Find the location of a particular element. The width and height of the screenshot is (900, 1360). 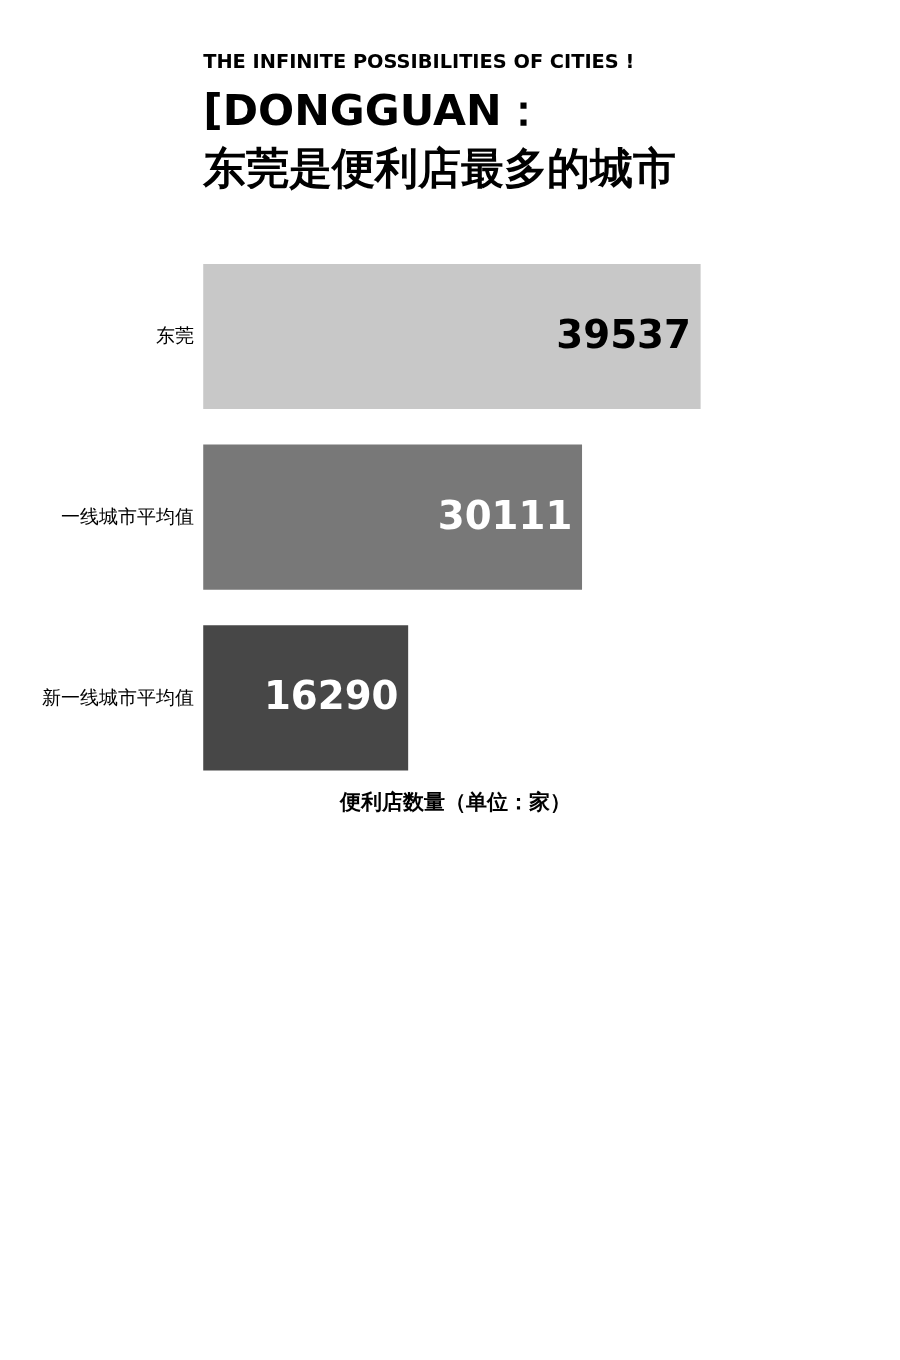

y-tick-label: 一线城市平均值 is located at coordinates (128, 516).